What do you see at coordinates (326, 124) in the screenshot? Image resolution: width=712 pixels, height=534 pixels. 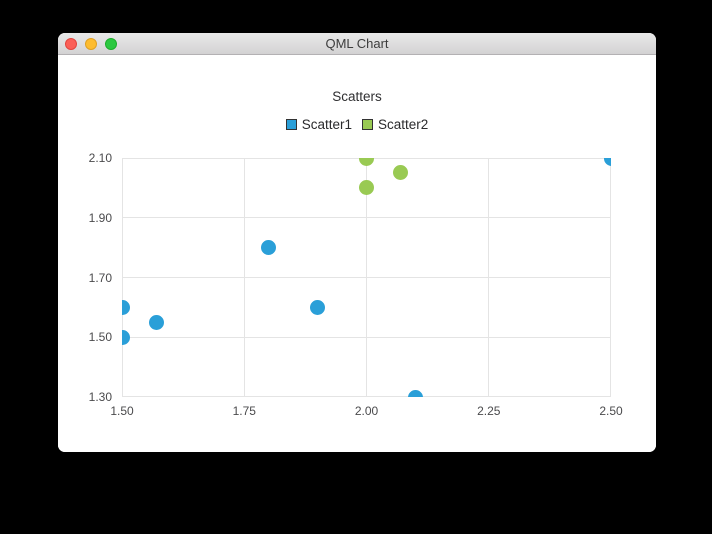 I see `legend-label-scatter1: Scatter1` at bounding box center [326, 124].